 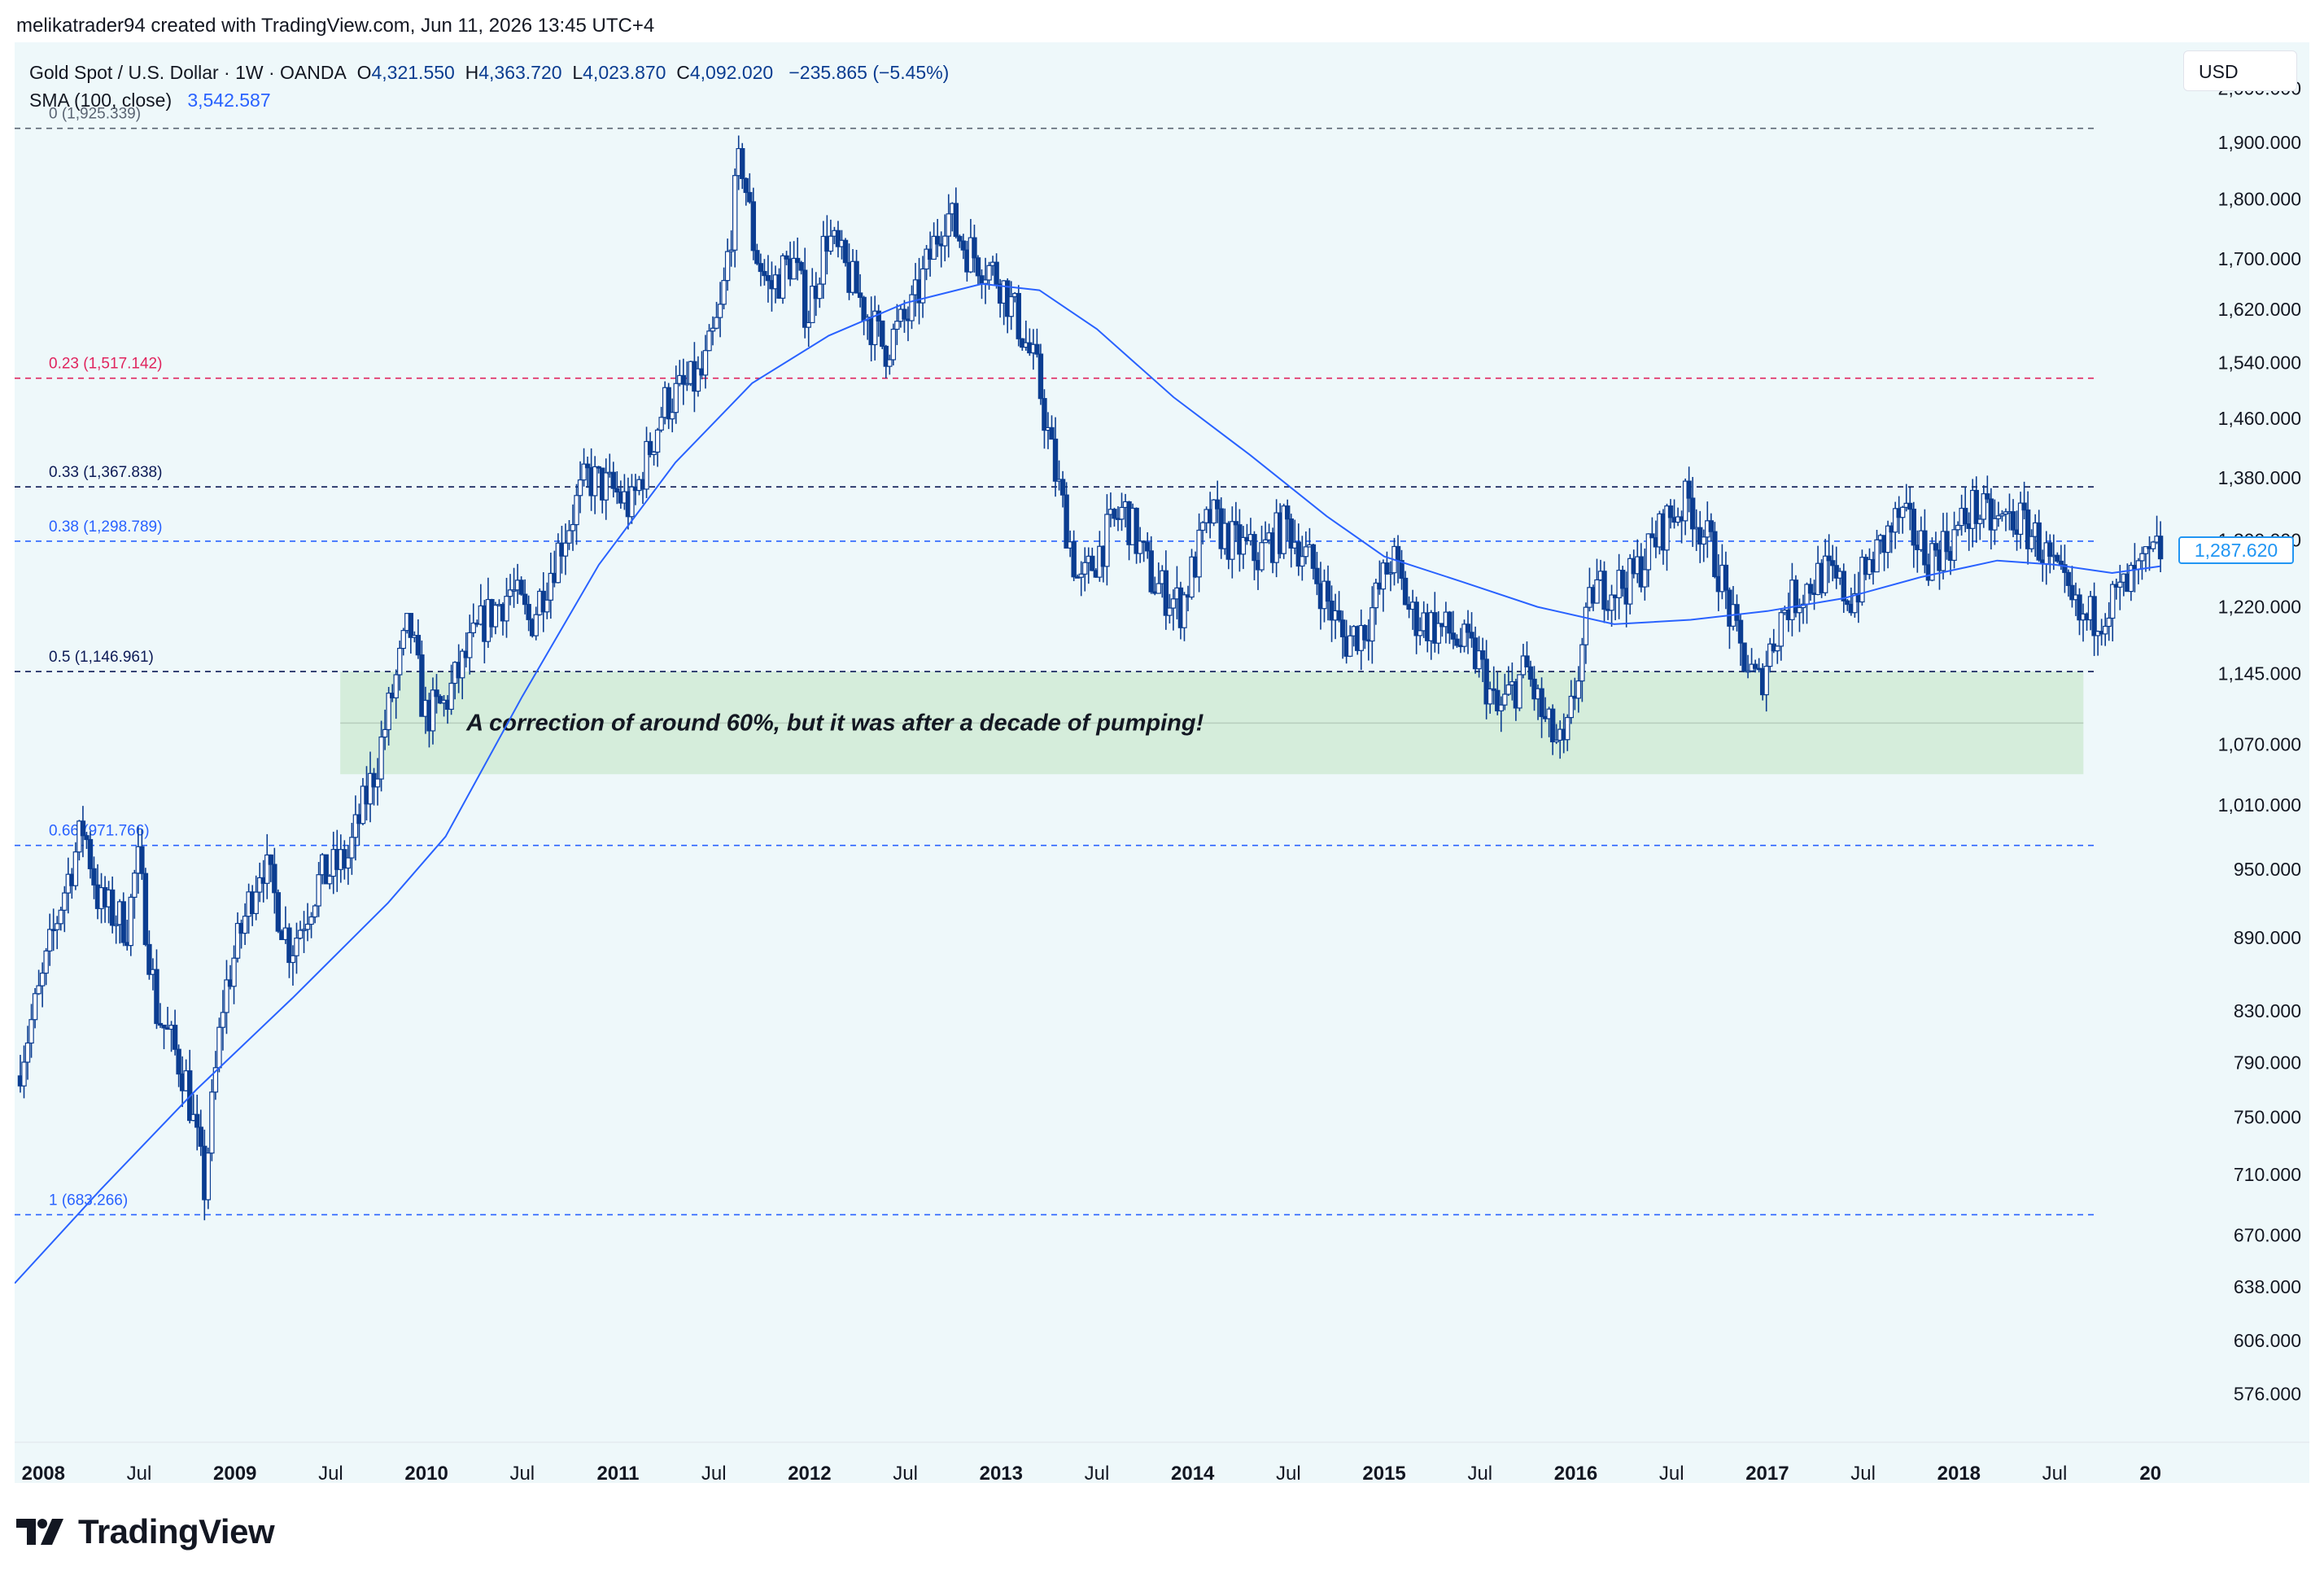 I want to click on time-tick-label: 2012, so click(x=809, y=1473).